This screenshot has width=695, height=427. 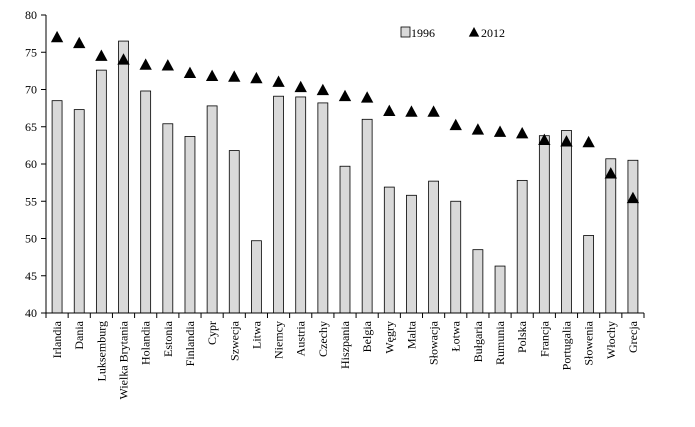 I want to click on y-tick-label: 65, so click(x=31, y=127).